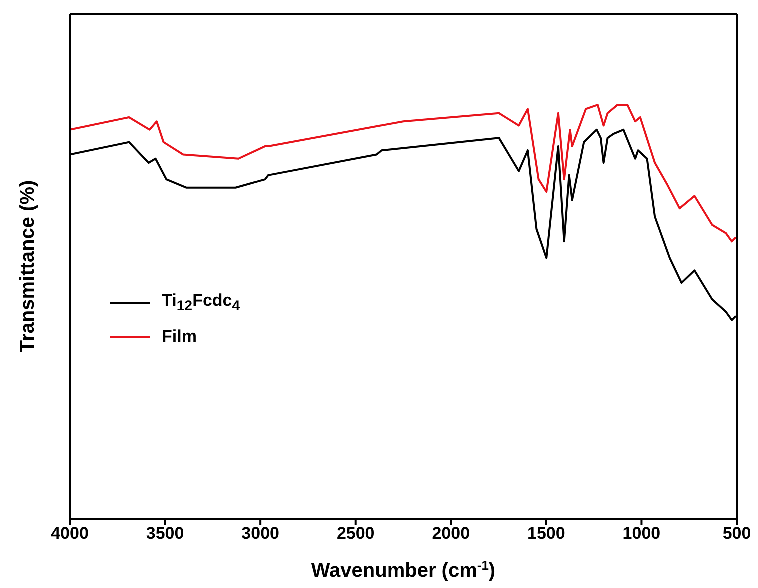  Describe the element at coordinates (179, 337) in the screenshot. I see `legend-label: Film` at that location.